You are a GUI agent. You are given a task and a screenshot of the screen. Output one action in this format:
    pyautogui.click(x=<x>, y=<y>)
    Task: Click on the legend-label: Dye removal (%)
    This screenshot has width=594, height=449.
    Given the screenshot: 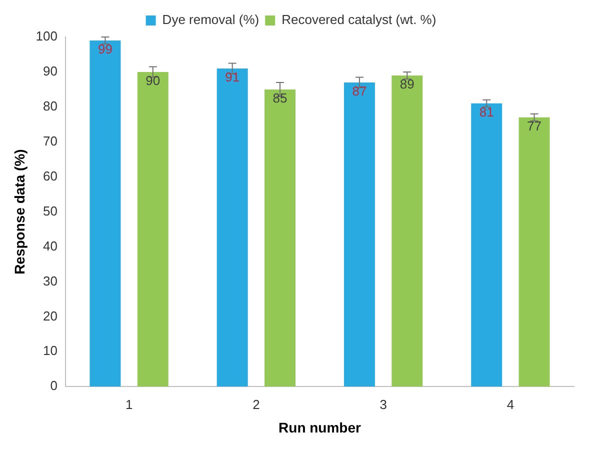 What is the action you would take?
    pyautogui.click(x=211, y=20)
    